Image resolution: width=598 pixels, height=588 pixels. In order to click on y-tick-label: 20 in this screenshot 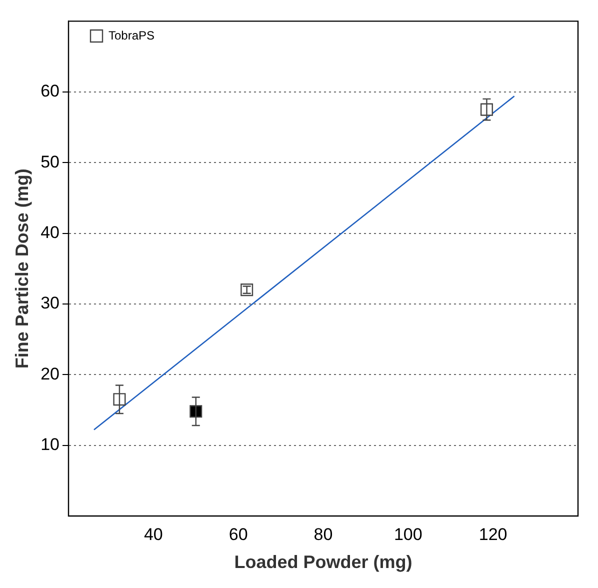, I will do `click(50, 374)`.